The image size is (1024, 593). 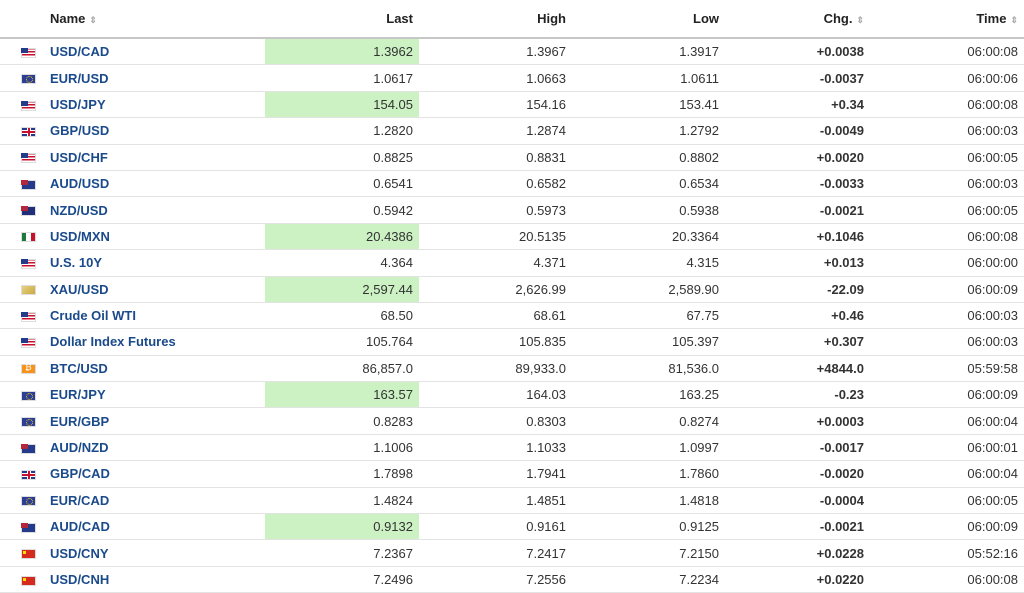 What do you see at coordinates (495, 421) in the screenshot?
I see `high-price: 0.8303` at bounding box center [495, 421].